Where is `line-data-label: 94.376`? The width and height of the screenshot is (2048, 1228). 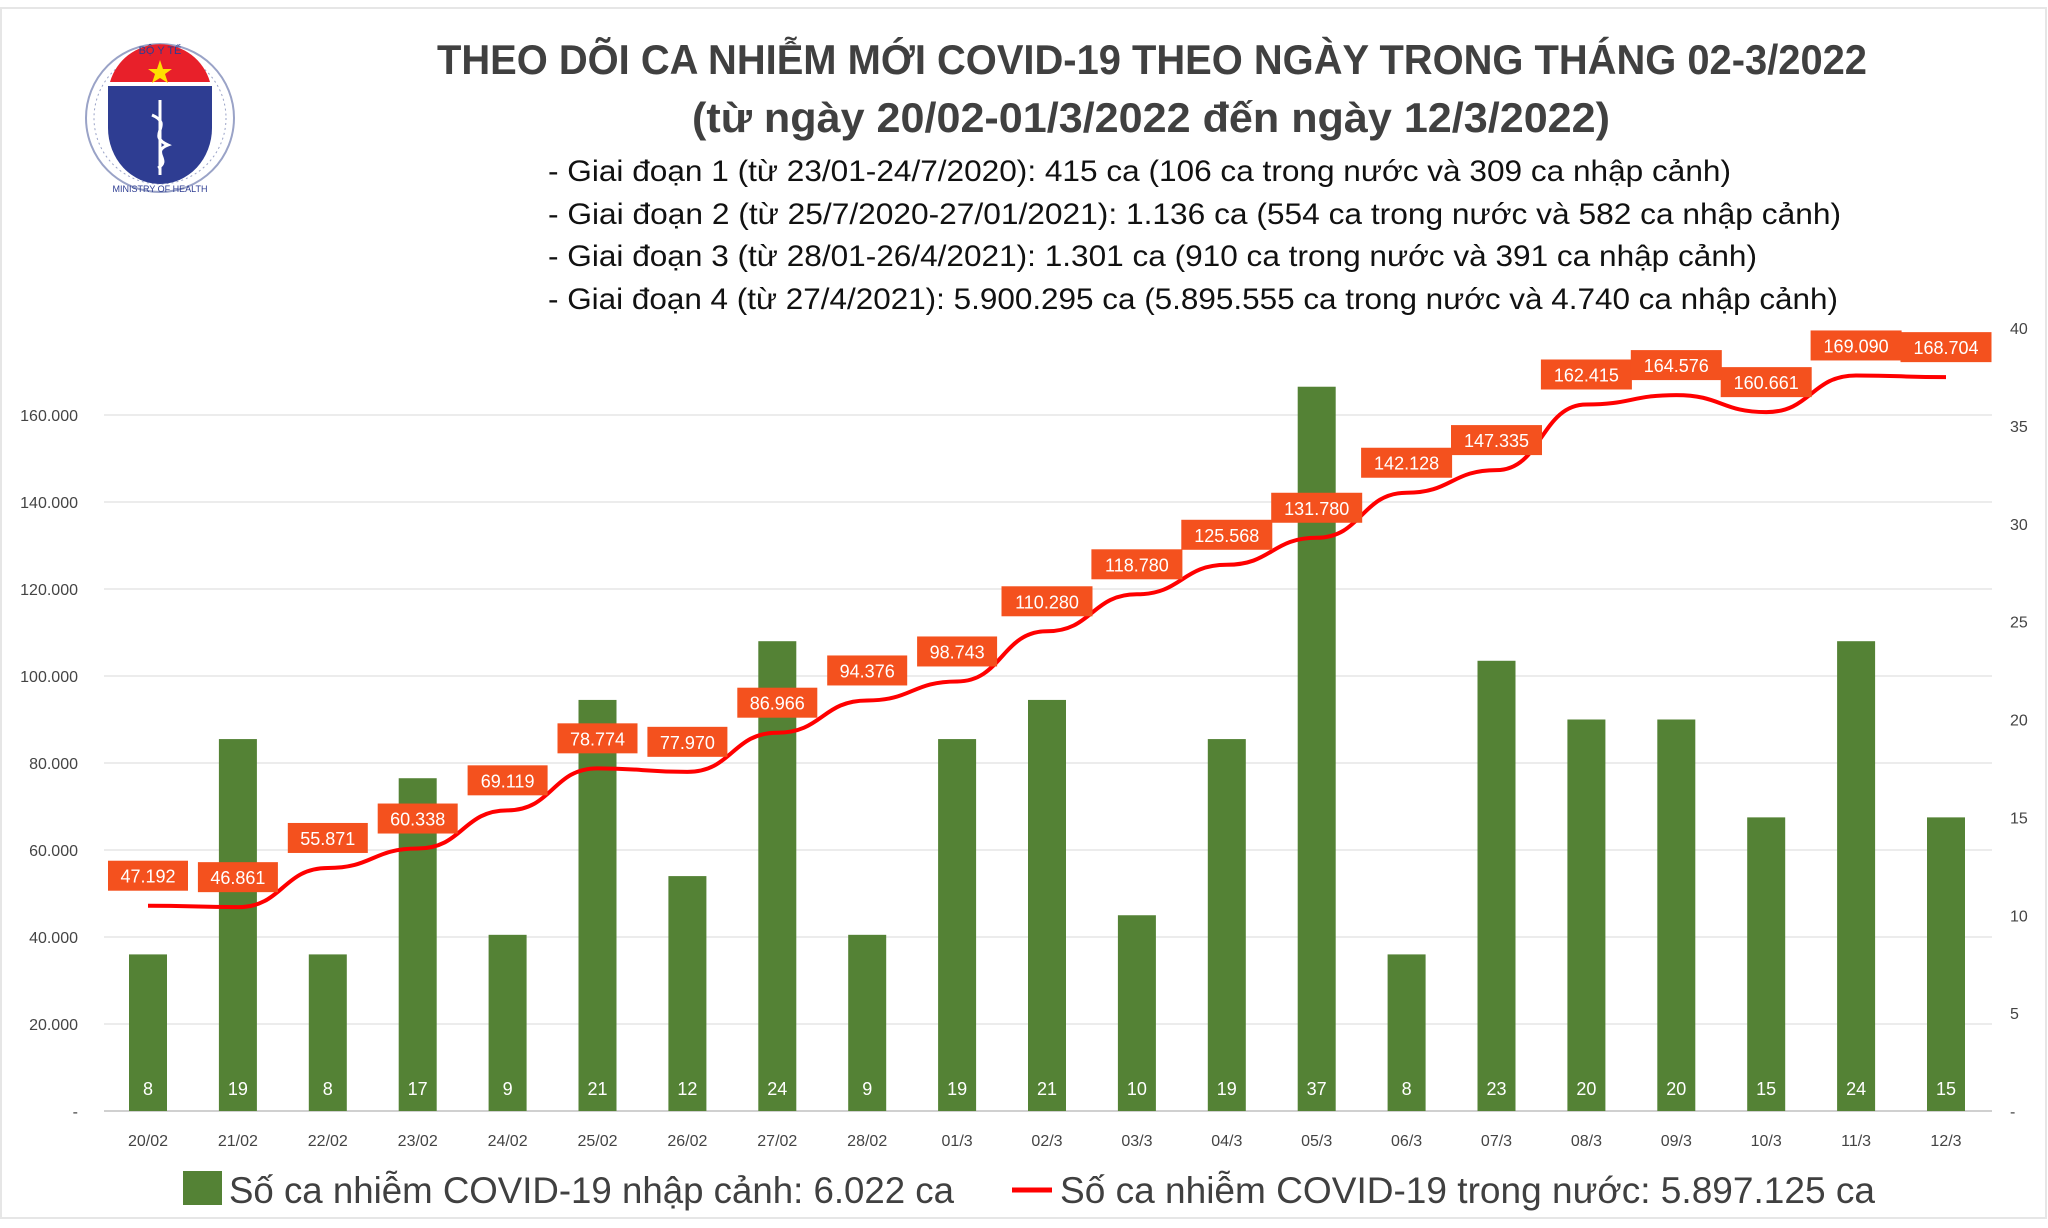
line-data-label: 94.376 is located at coordinates (867, 671).